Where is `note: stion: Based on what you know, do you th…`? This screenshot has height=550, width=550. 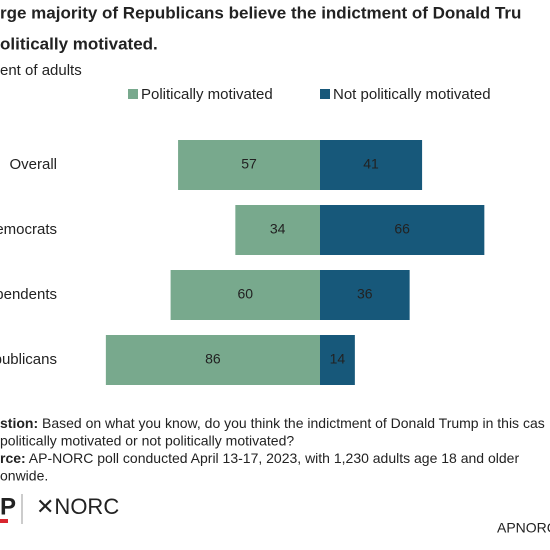 note: stion: Based on what you know, do you th… is located at coordinates (272, 423).